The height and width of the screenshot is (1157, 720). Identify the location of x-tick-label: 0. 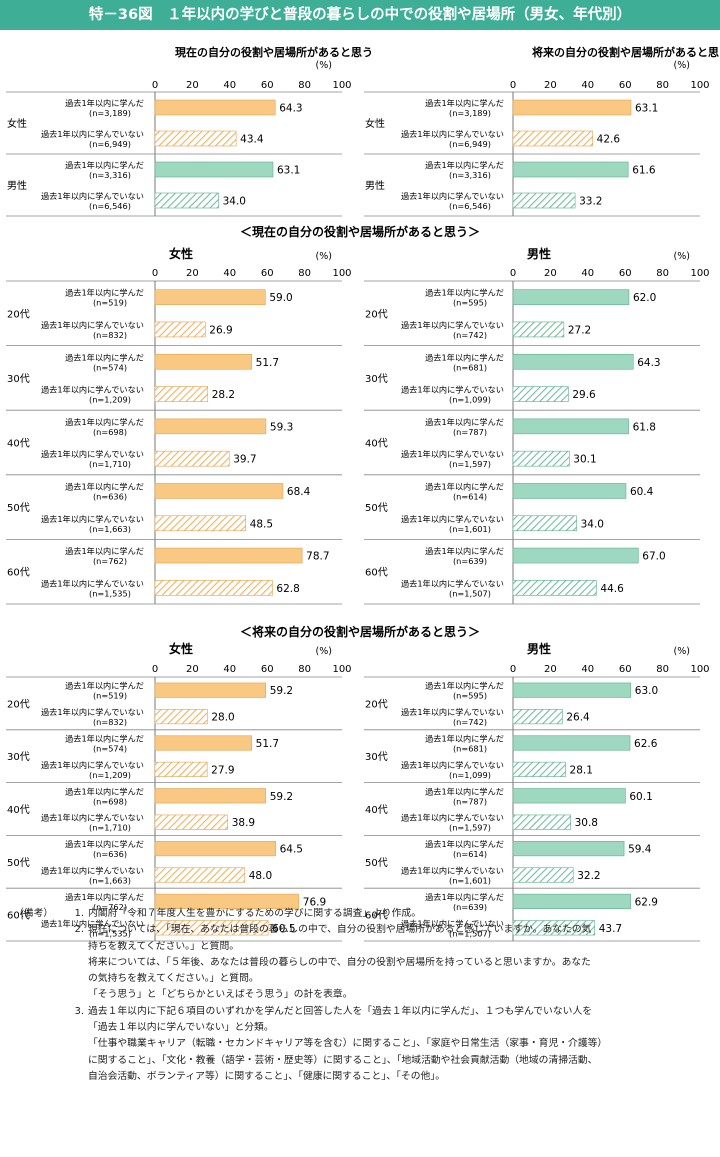
(513, 273).